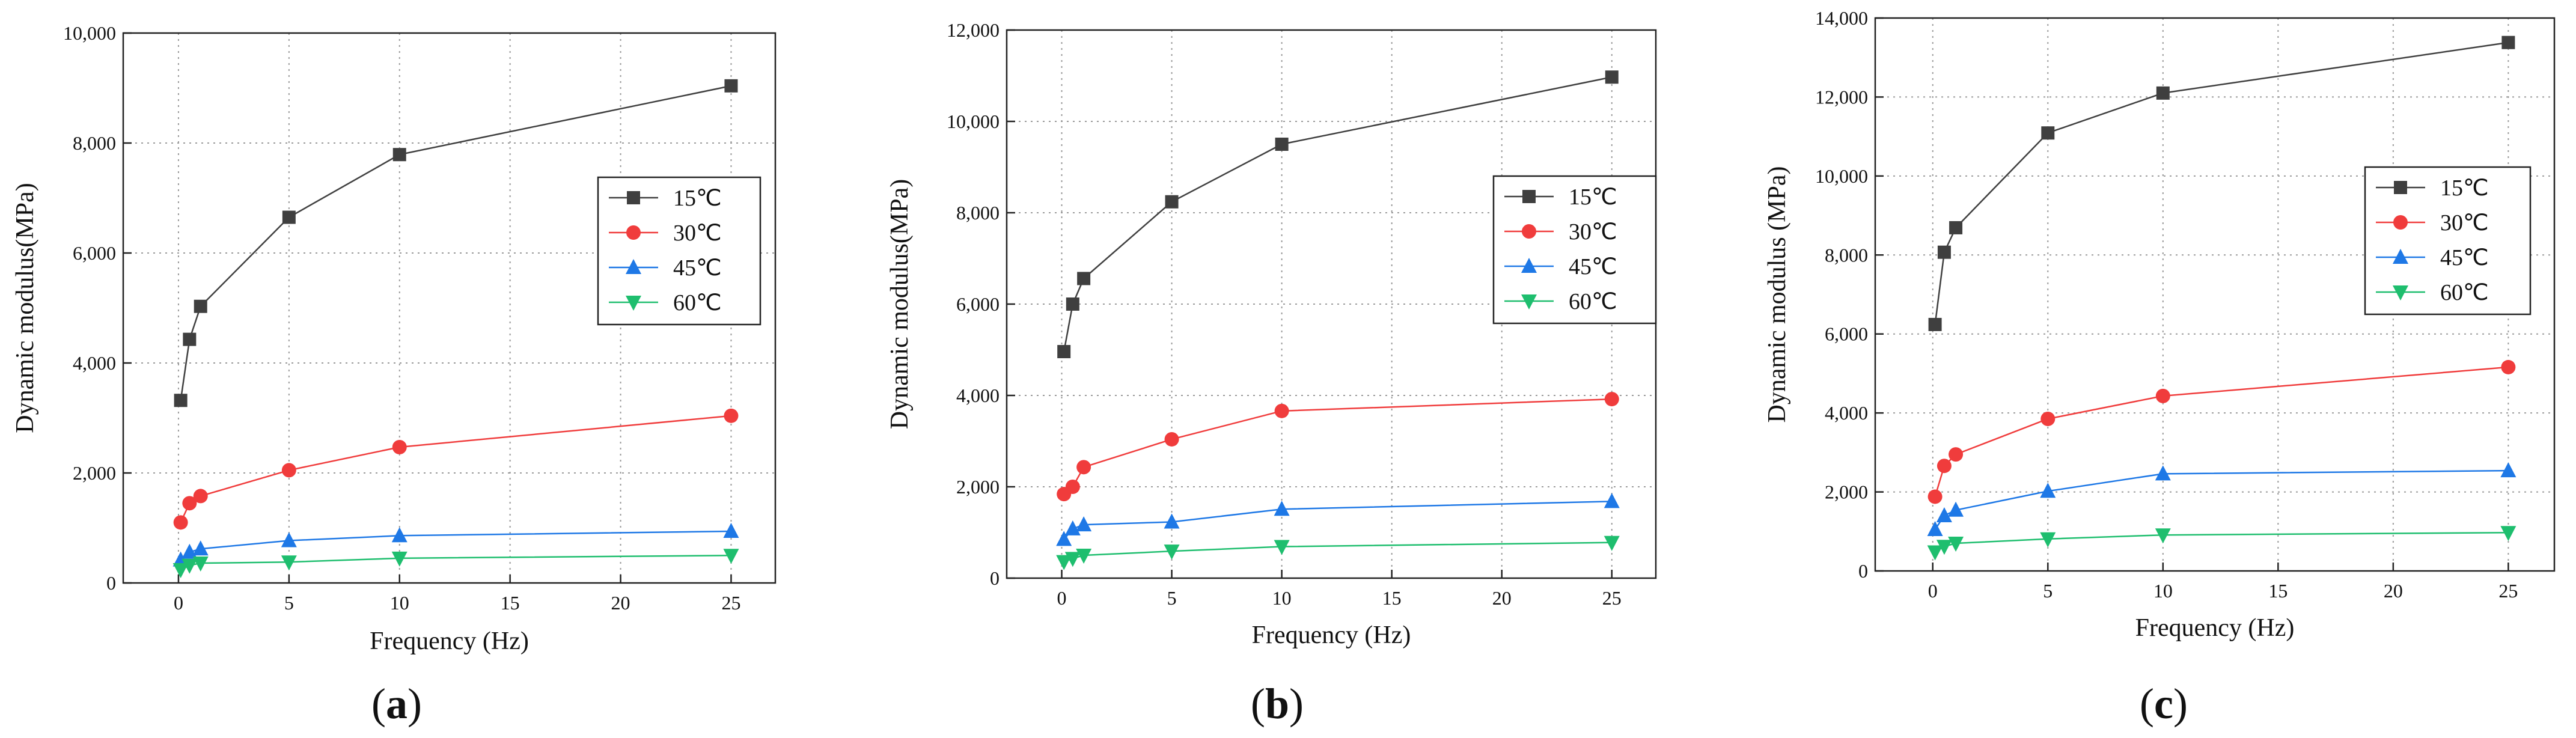 The height and width of the screenshot is (738, 2576). Describe the element at coordinates (396, 704) in the screenshot. I see `subcaption-a: (a)` at that location.